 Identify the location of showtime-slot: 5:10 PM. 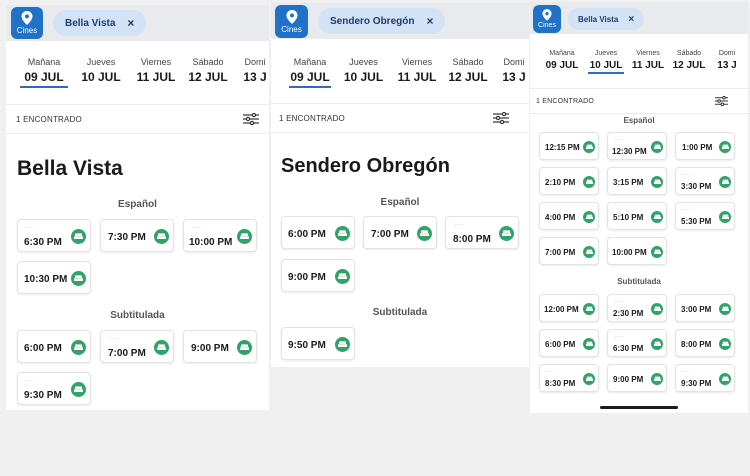
(637, 216).